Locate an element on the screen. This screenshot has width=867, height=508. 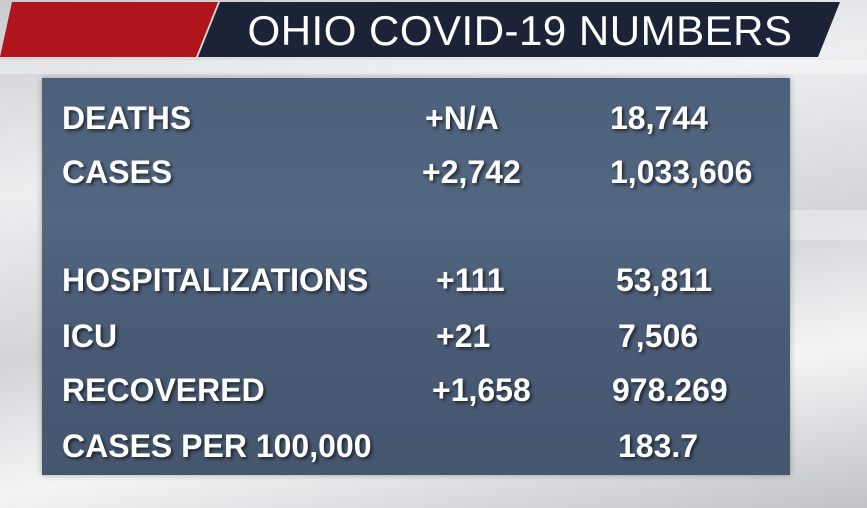
row-change: +111 is located at coordinates (470, 280).